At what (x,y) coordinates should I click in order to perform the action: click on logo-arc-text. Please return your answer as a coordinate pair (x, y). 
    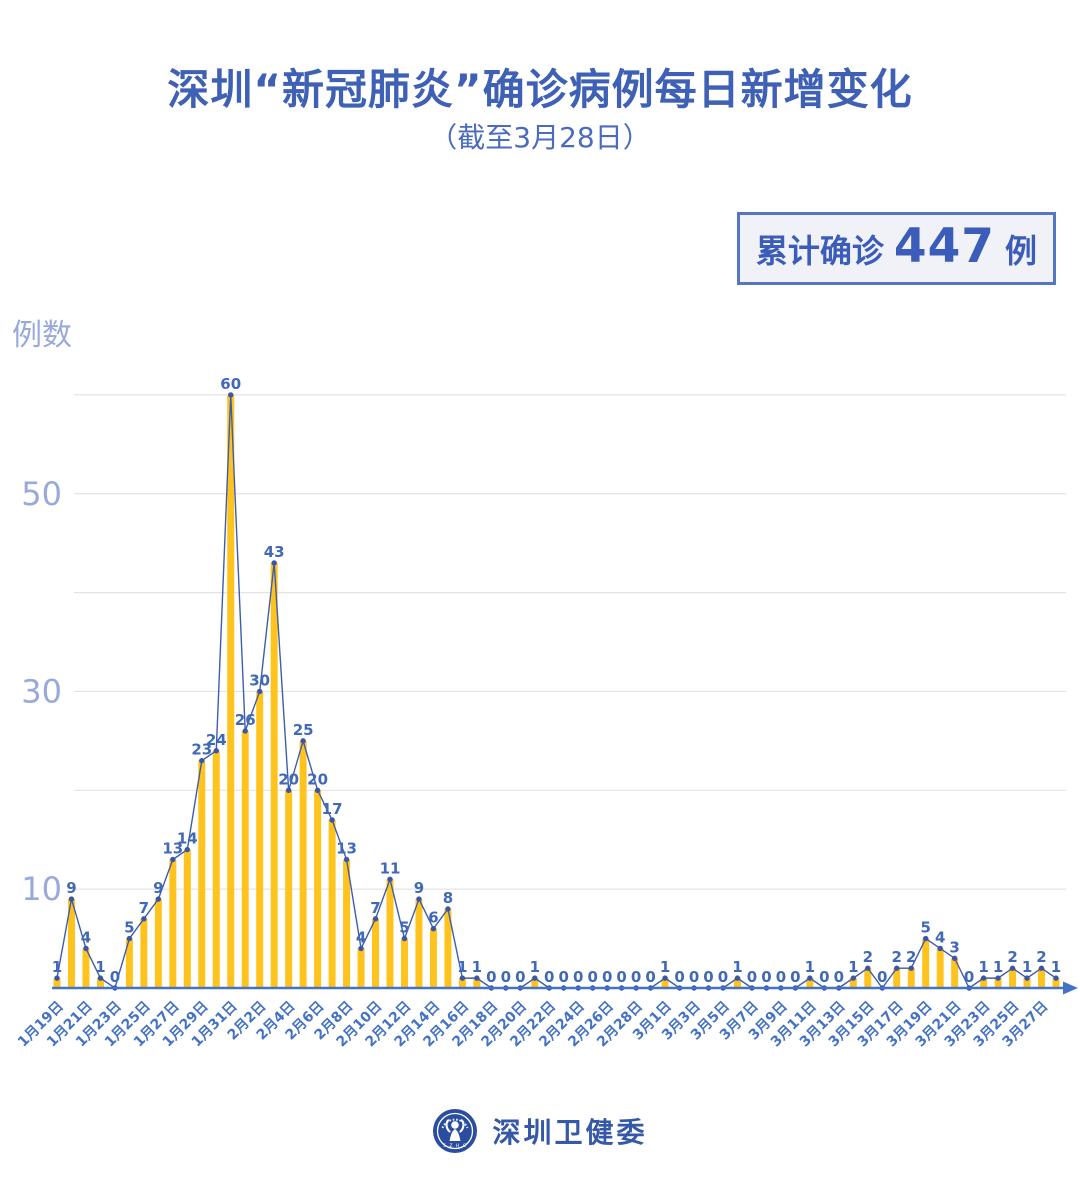
    Looking at the image, I should click on (455, 1123).